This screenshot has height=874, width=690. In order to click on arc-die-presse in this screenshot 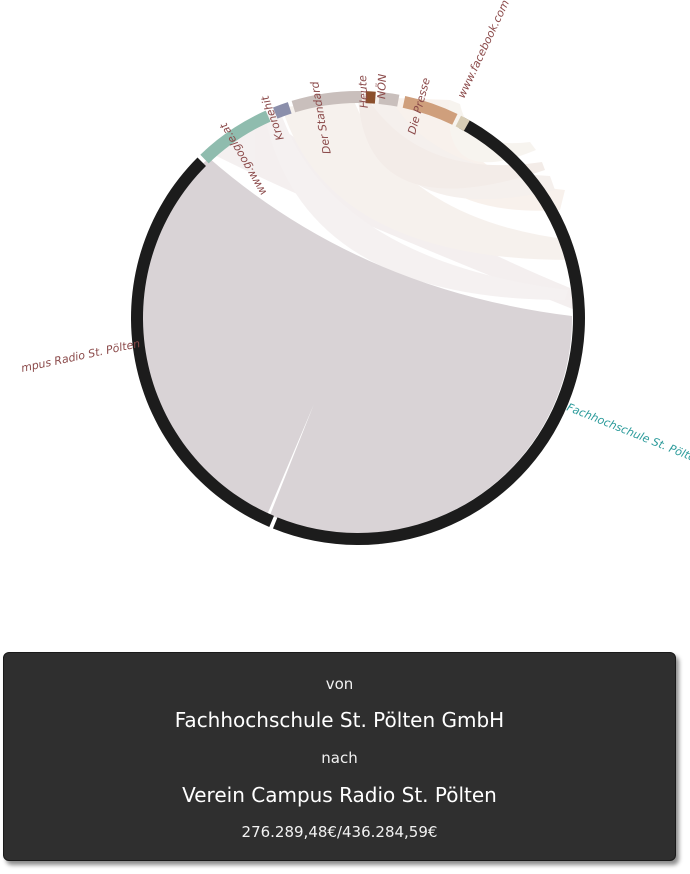, I will do `click(430, 110)`.